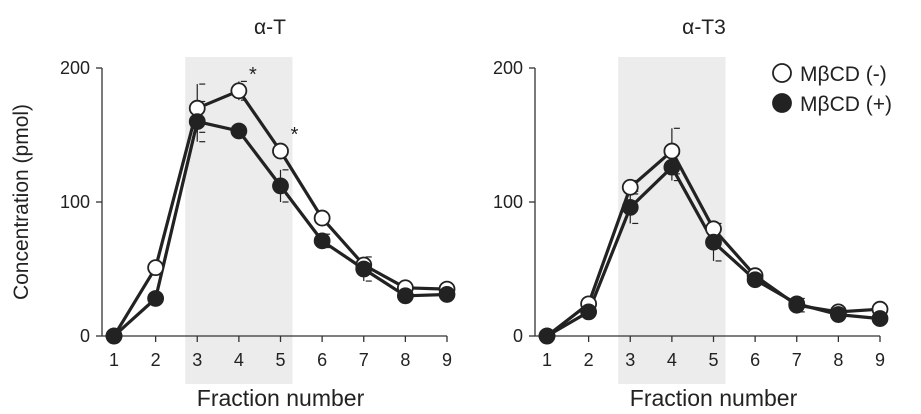  What do you see at coordinates (846, 104) in the screenshot?
I see `legend-label: MβCD (+)` at bounding box center [846, 104].